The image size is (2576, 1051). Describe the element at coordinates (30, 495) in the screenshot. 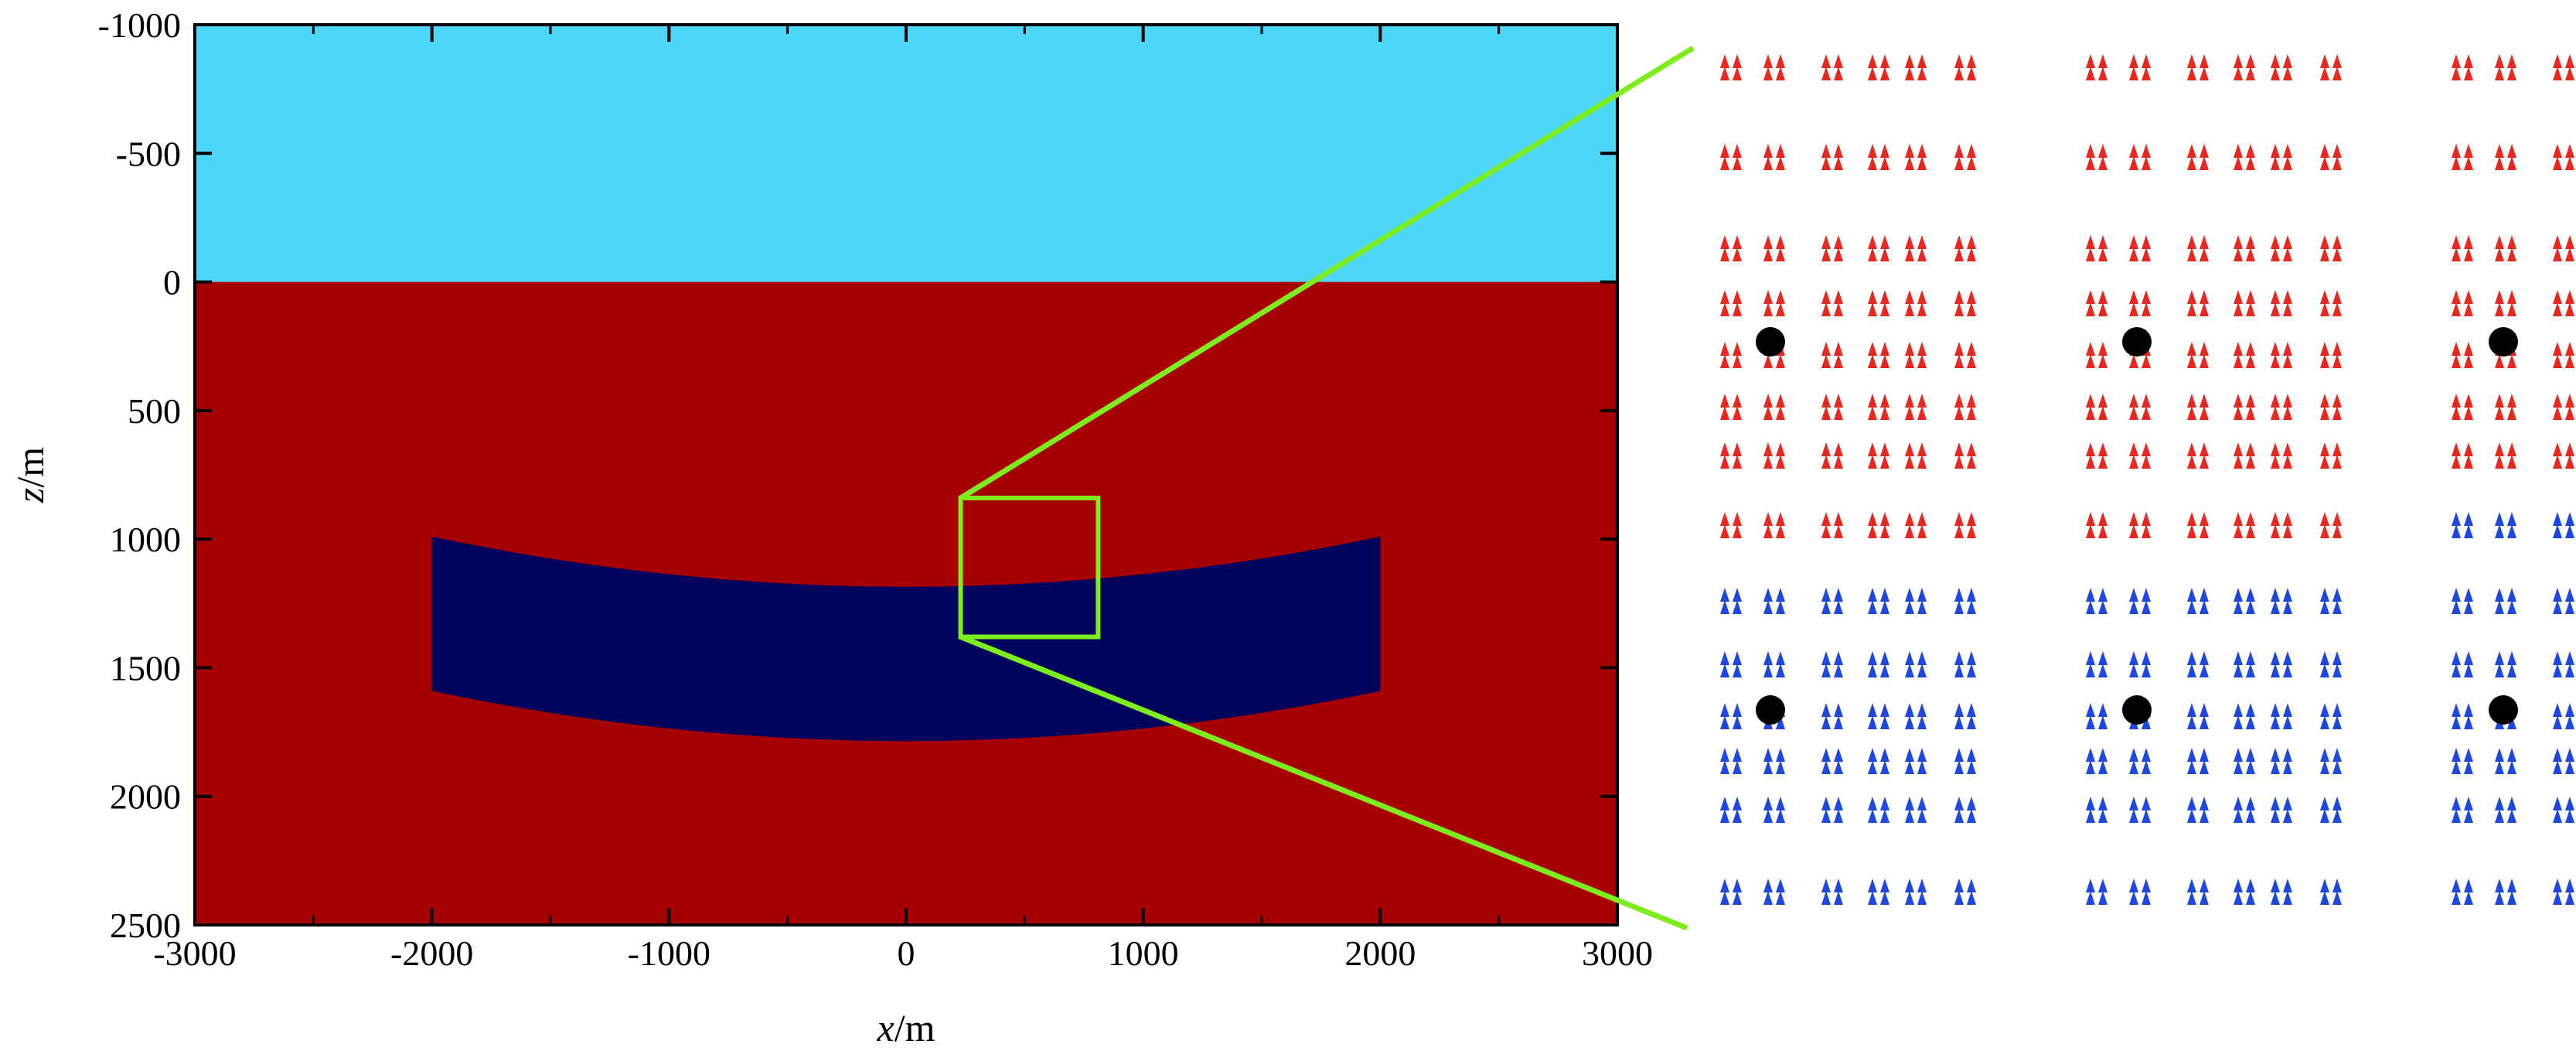

I see `z-axis-symbol: z` at that location.